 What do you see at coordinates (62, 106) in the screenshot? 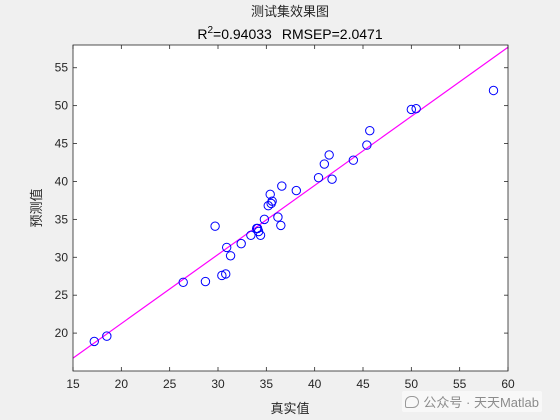
I see `y-tick-label: 50` at bounding box center [62, 106].